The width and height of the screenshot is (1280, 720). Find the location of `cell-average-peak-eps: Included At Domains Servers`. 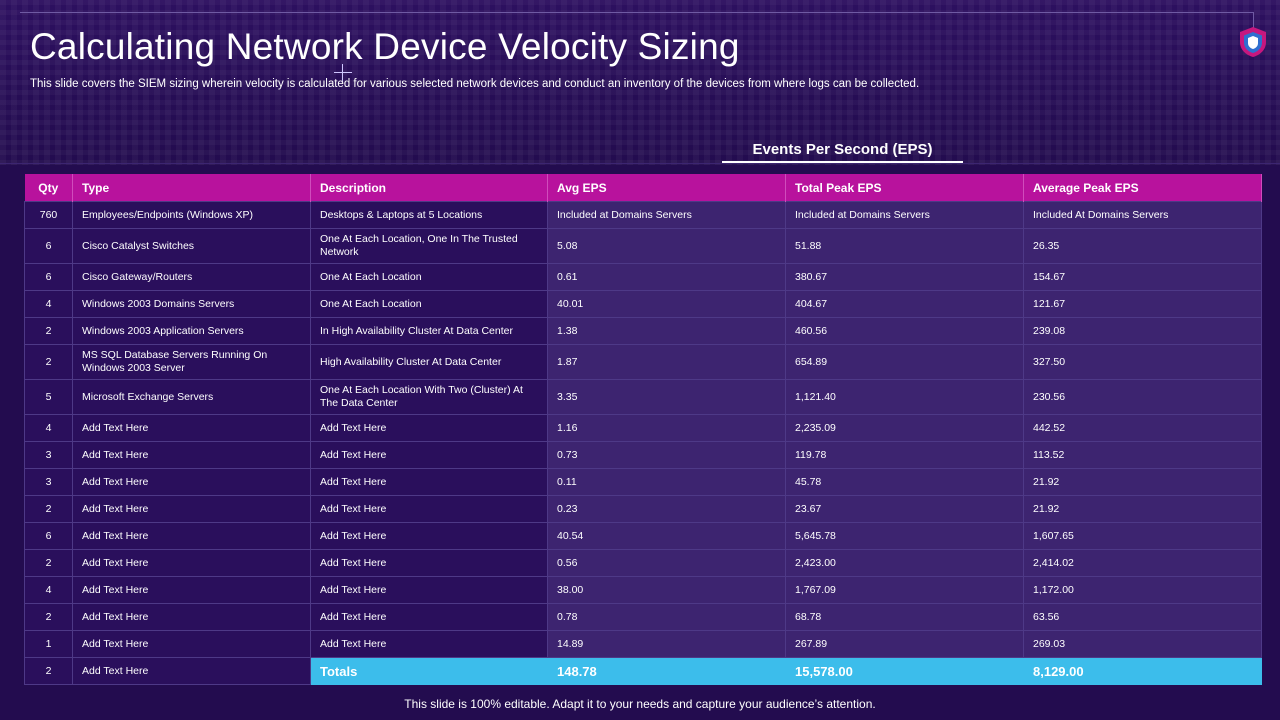

cell-average-peak-eps: Included At Domains Servers is located at coordinates (1142, 215).